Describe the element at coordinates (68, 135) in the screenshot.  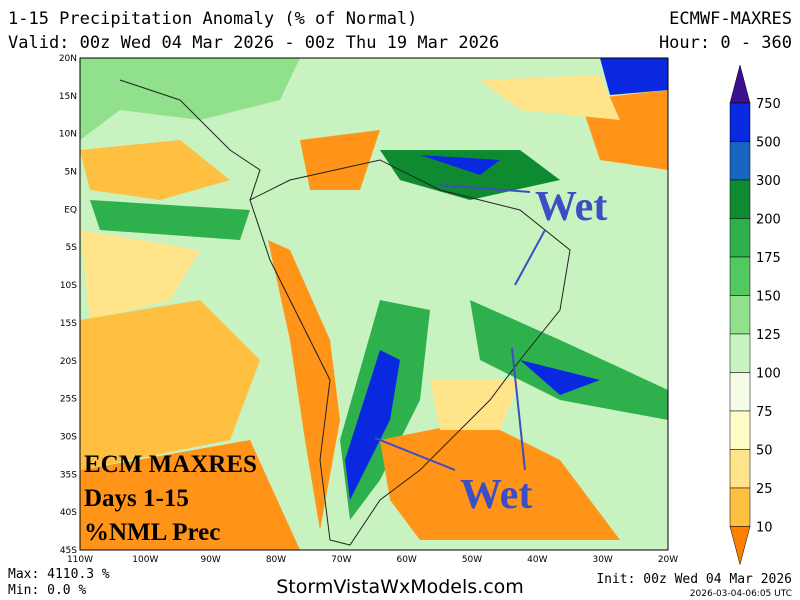
I see `lat-label: 10N` at that location.